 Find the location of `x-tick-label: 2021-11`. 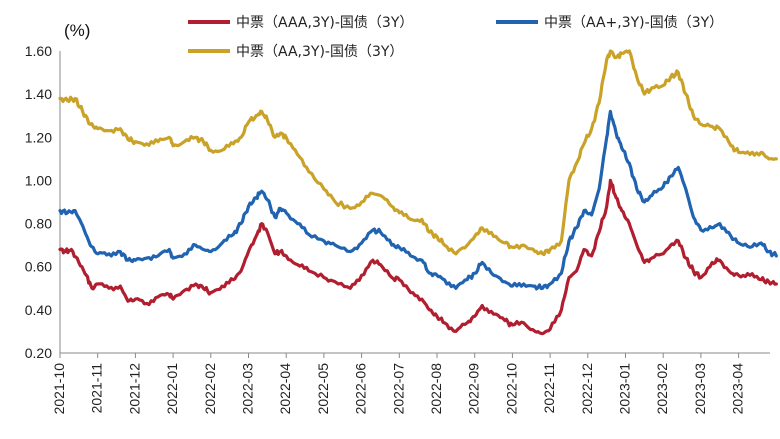

x-tick-label: 2021-11 is located at coordinates (97, 388).